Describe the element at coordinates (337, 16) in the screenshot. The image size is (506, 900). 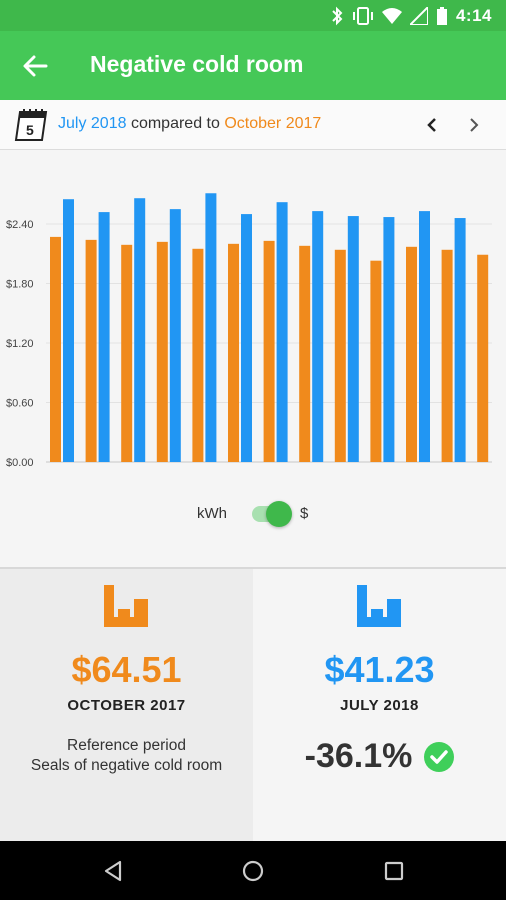
I see `bluetooth-icon` at that location.